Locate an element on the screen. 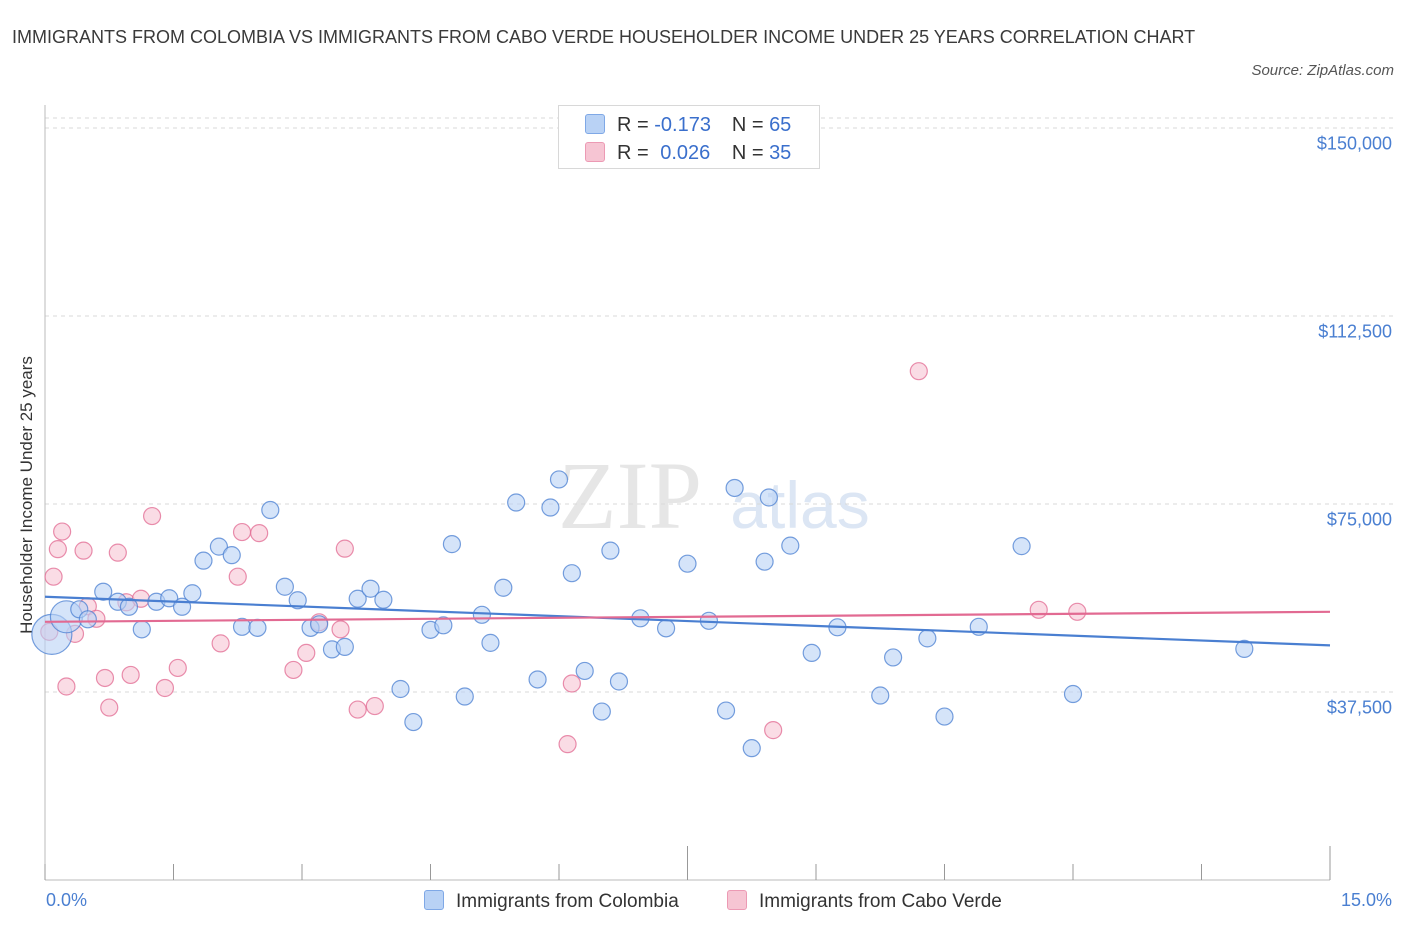  bottom-legend-label-caboverde: Immigrants from Cabo Verde is located at coordinates (880, 901).